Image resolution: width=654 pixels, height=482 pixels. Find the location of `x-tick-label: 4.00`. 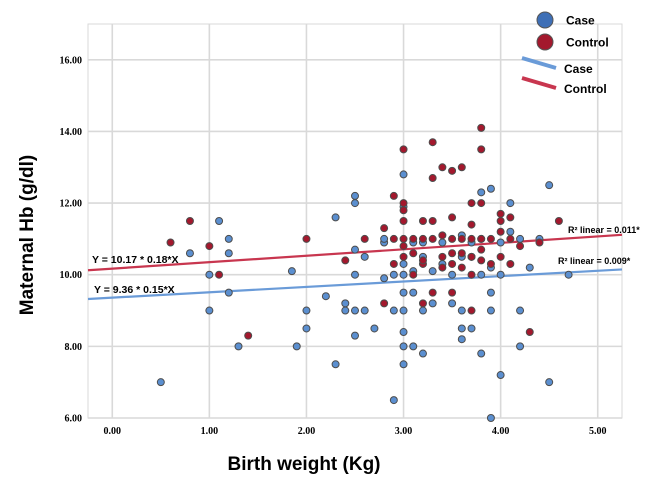

x-tick-label: 4.00 is located at coordinates (501, 431).